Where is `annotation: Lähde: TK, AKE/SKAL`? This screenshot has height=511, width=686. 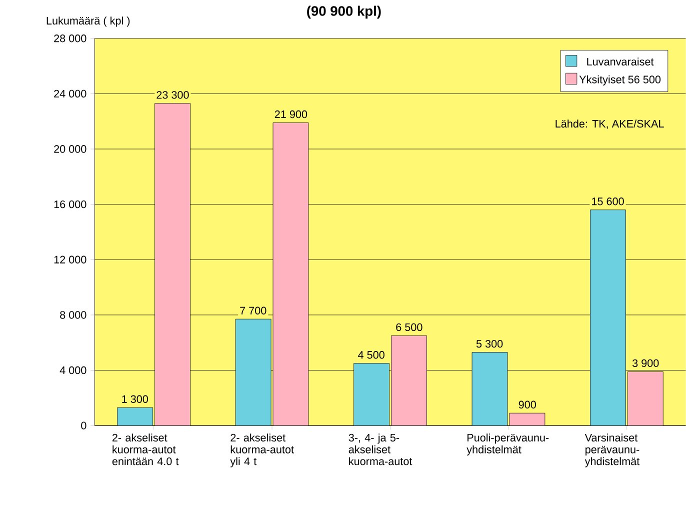 annotation: Lähde: TK, AKE/SKAL is located at coordinates (610, 124).